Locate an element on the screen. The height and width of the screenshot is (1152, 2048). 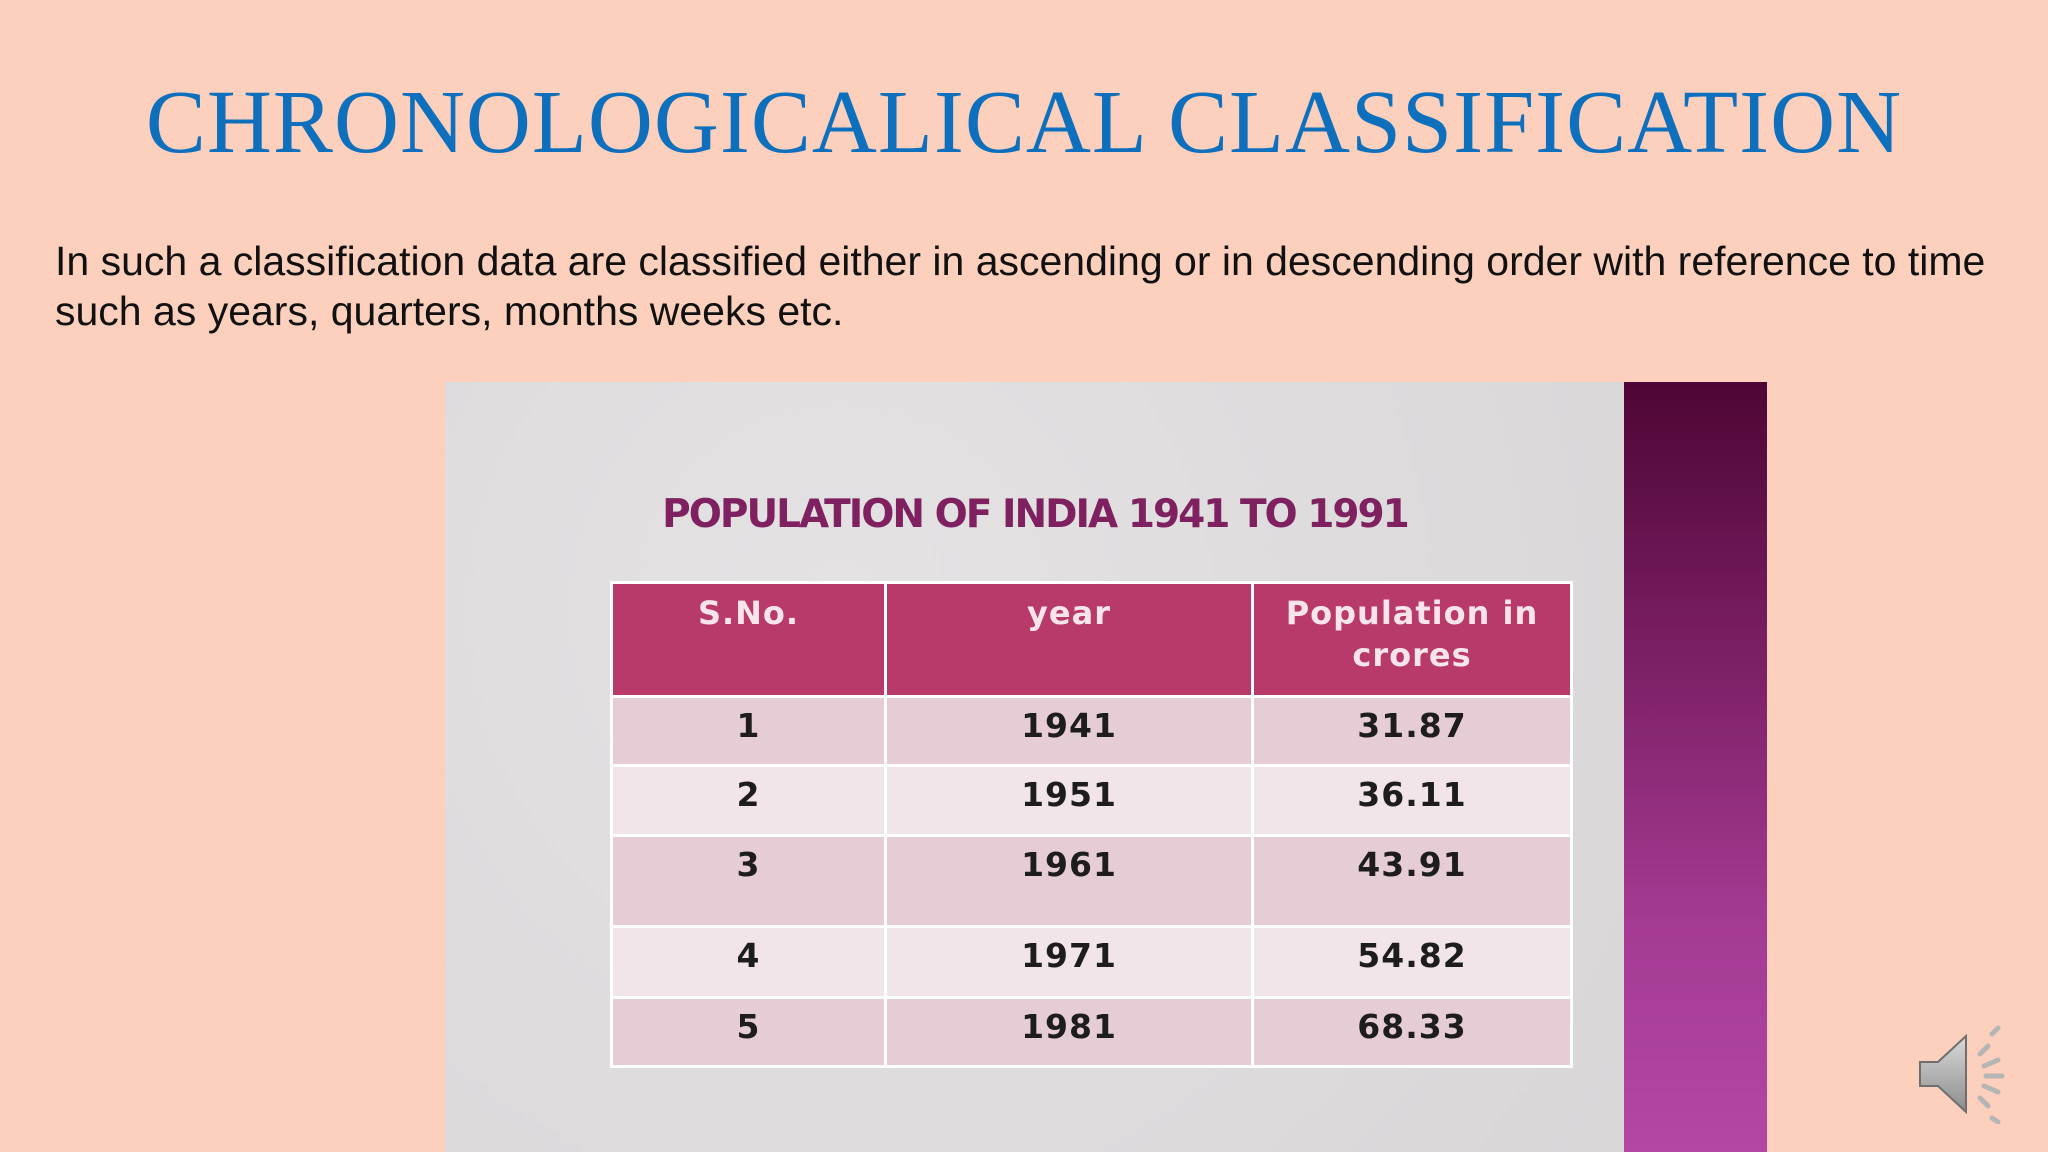
table-cell: 68.33 is located at coordinates (1412, 1032).